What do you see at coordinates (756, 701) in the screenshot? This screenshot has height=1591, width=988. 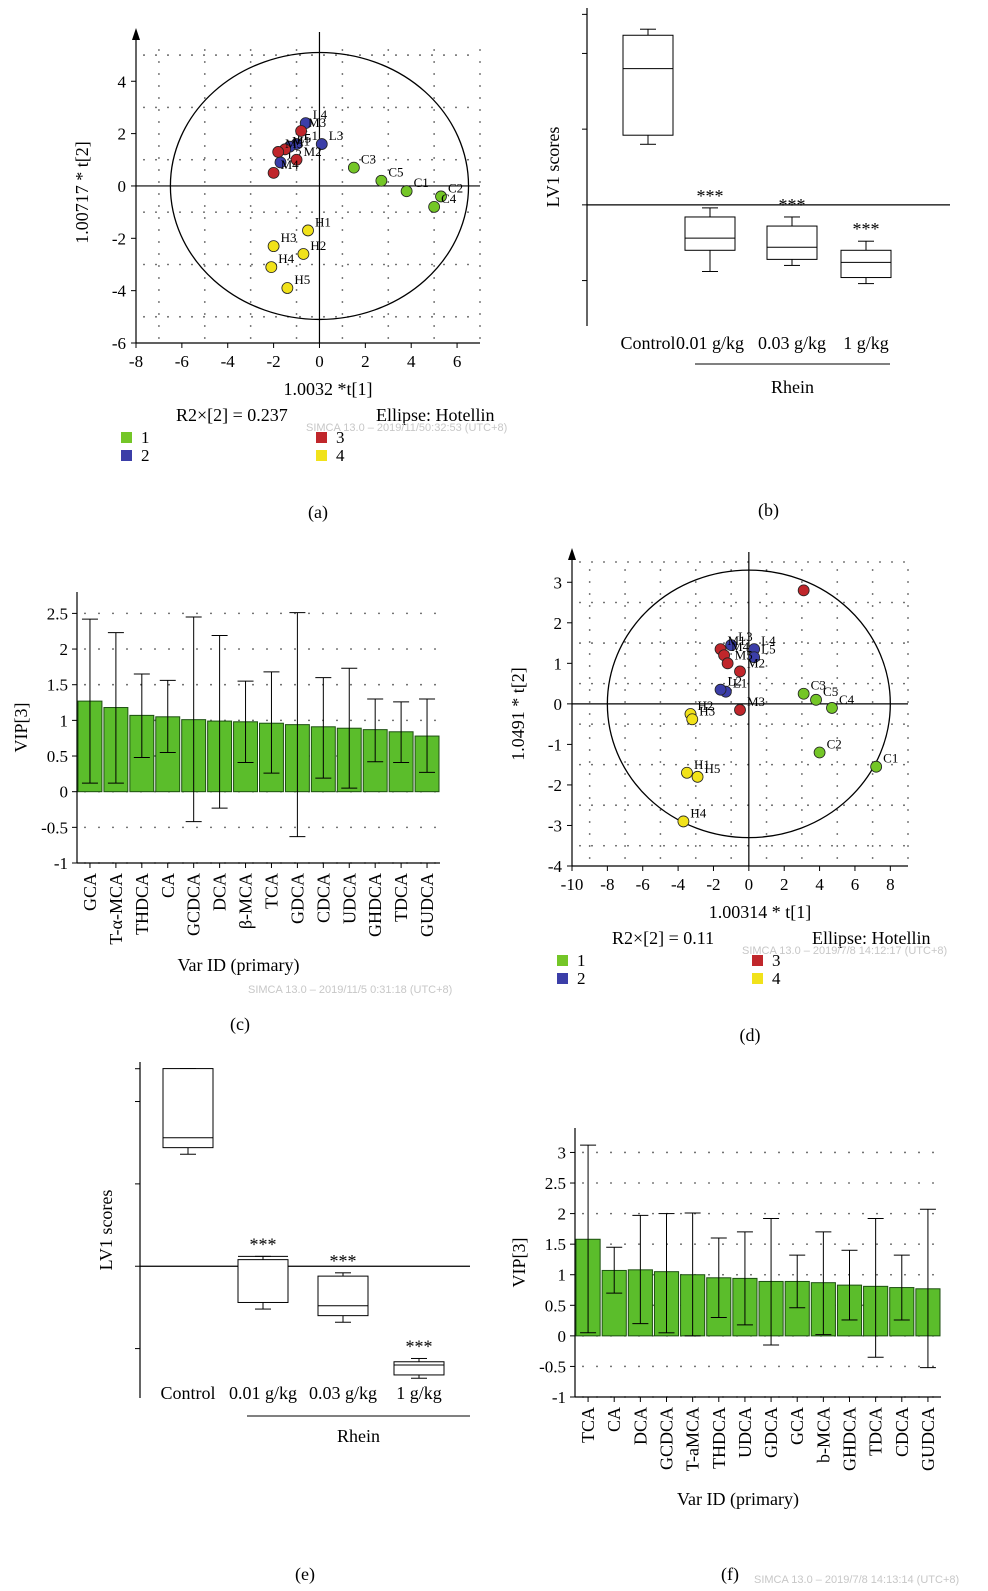 I see `point-label: M3` at bounding box center [756, 701].